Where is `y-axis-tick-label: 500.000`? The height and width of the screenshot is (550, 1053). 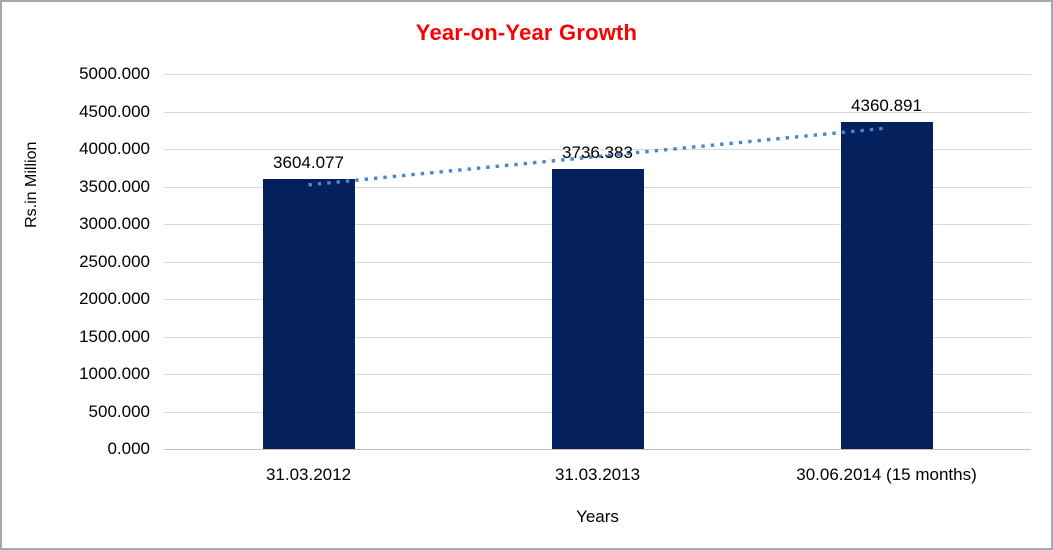 y-axis-tick-label: 500.000 is located at coordinates (119, 411).